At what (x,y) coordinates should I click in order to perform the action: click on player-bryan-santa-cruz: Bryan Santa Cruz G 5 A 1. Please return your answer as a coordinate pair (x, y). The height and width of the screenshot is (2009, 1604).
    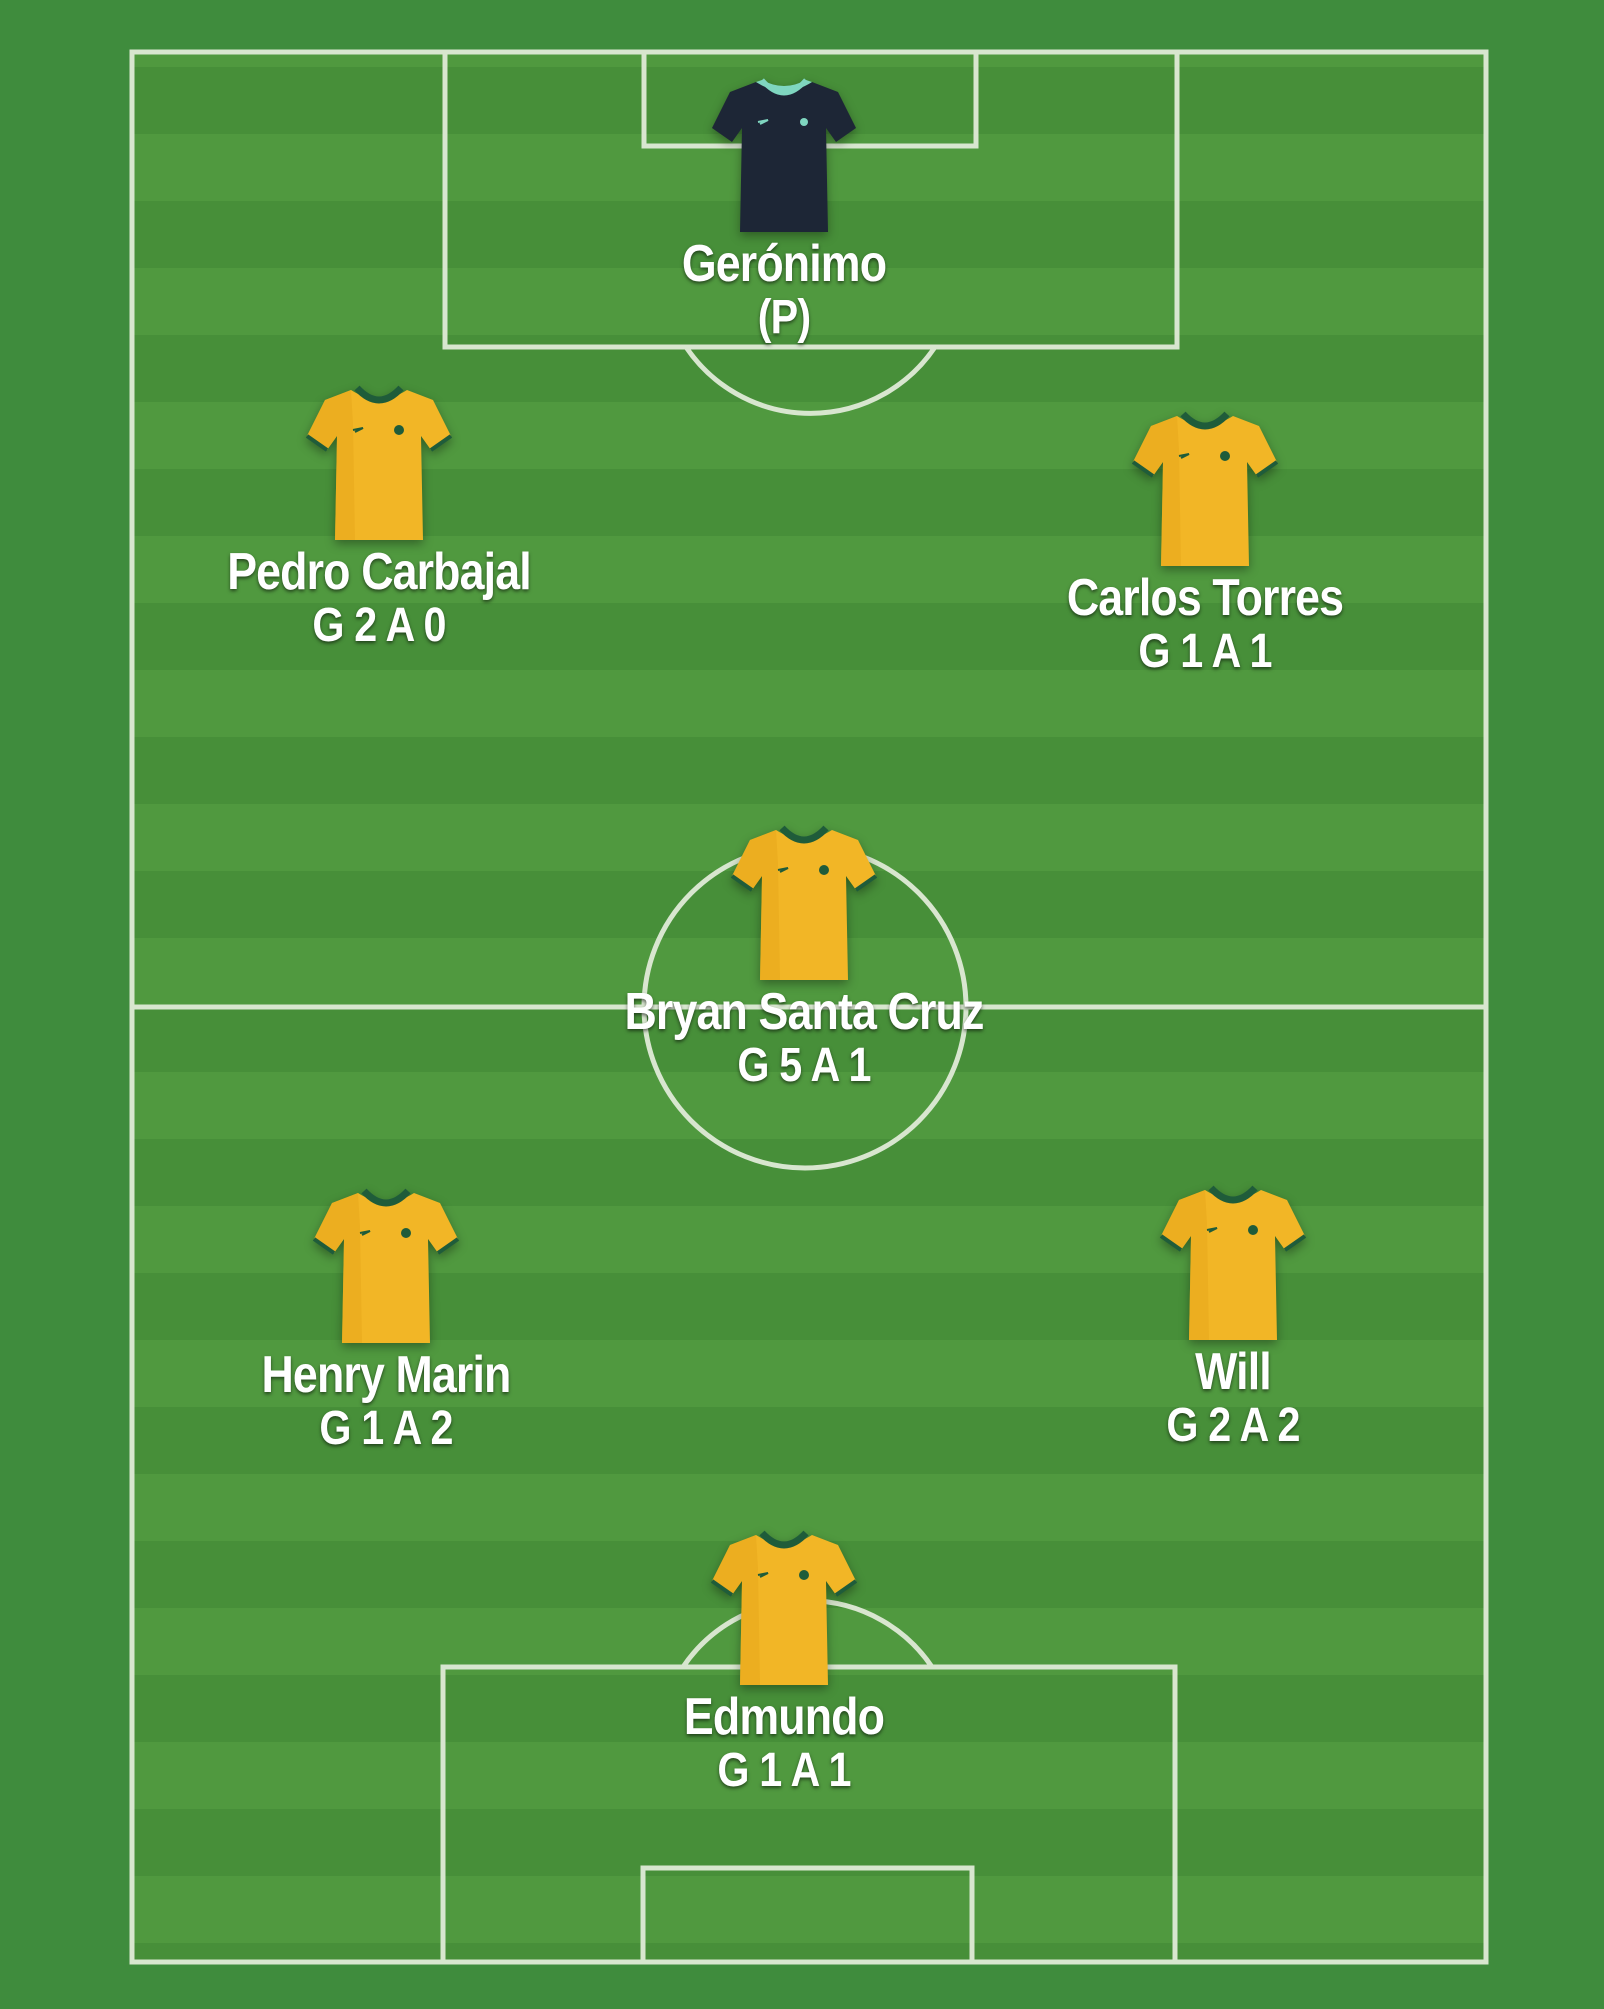
    Looking at the image, I should click on (804, 958).